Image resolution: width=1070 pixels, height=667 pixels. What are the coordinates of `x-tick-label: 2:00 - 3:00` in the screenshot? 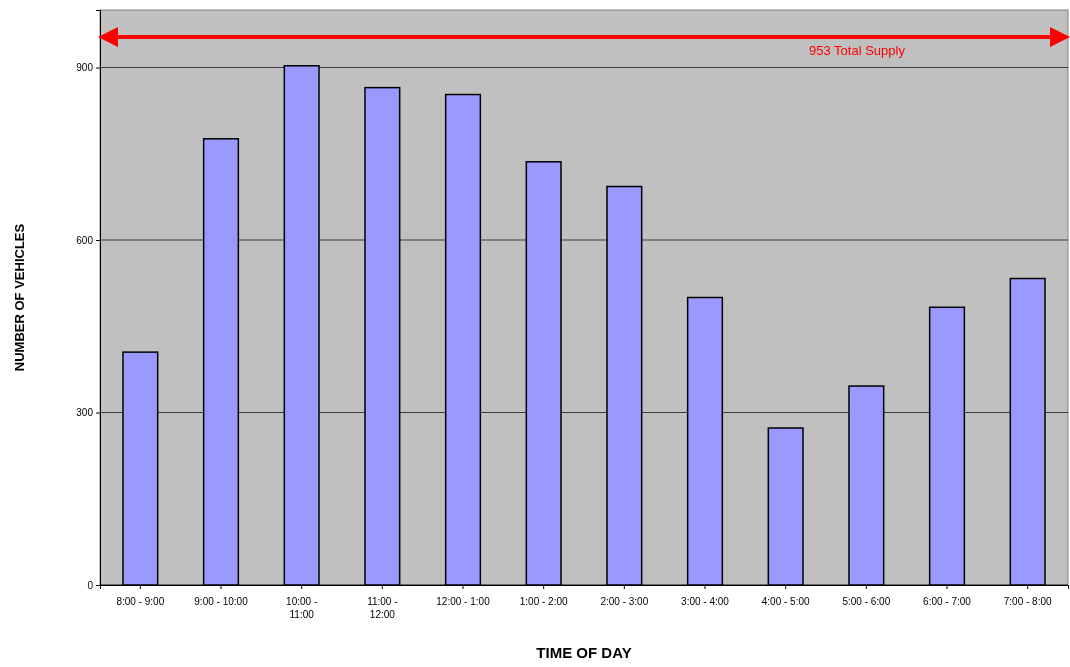 It's located at (624, 601).